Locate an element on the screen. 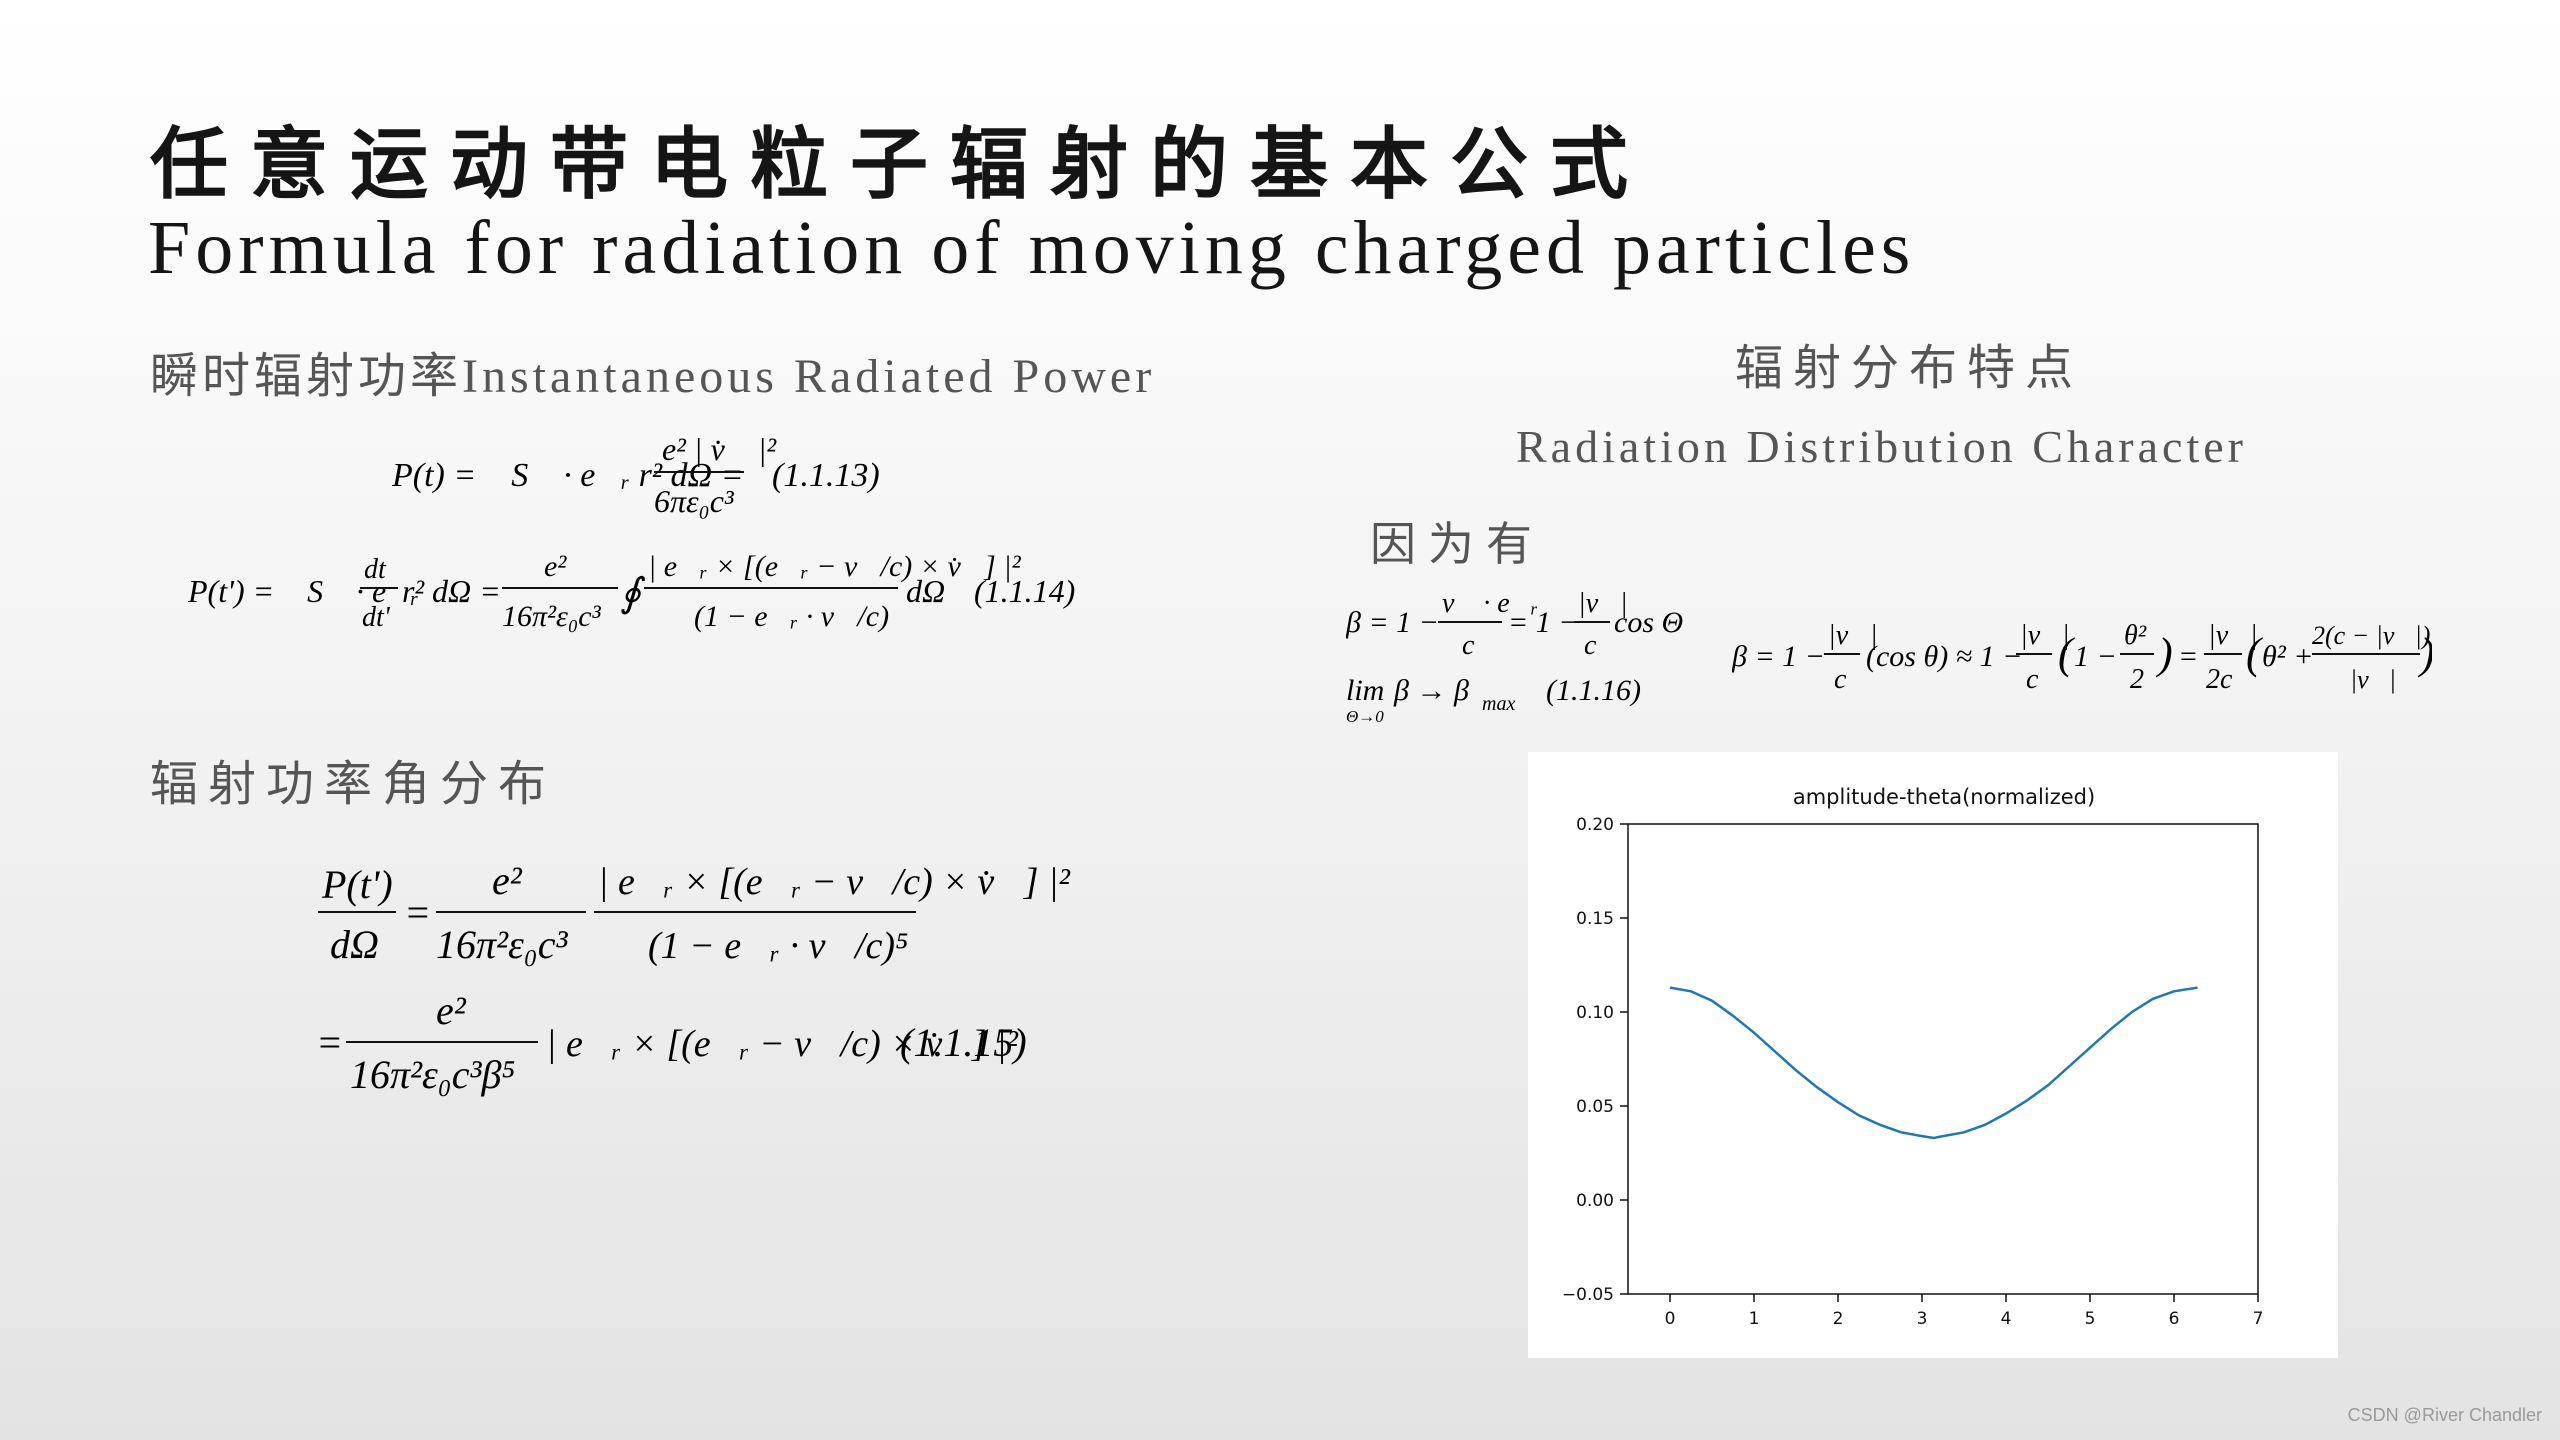 The height and width of the screenshot is (1440, 2560). svg-text: P(t') is located at coordinates (357, 884).